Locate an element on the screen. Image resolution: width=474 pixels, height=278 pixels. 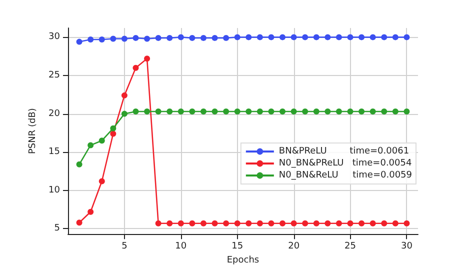
y-tick-label: 10 is located at coordinates (54, 190).